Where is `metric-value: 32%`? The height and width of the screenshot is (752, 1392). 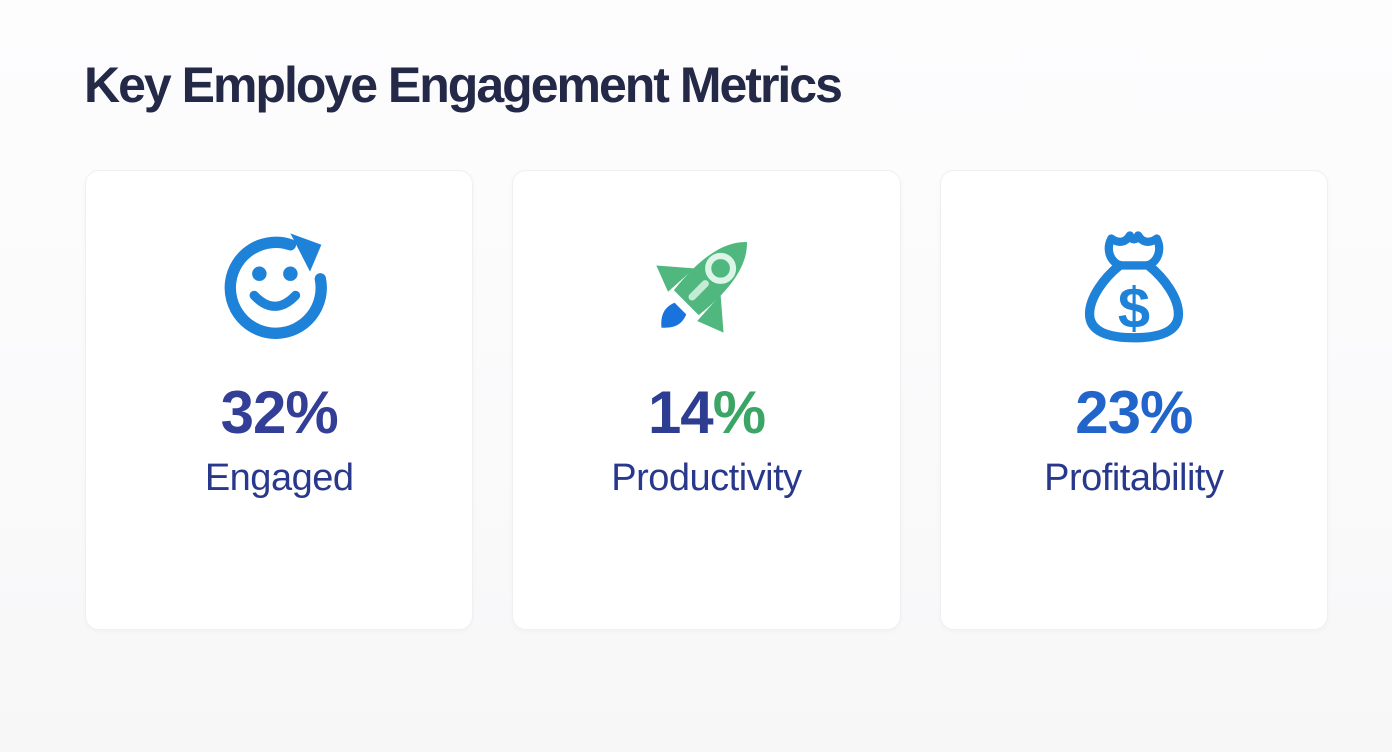
metric-value: 32% is located at coordinates (280, 413).